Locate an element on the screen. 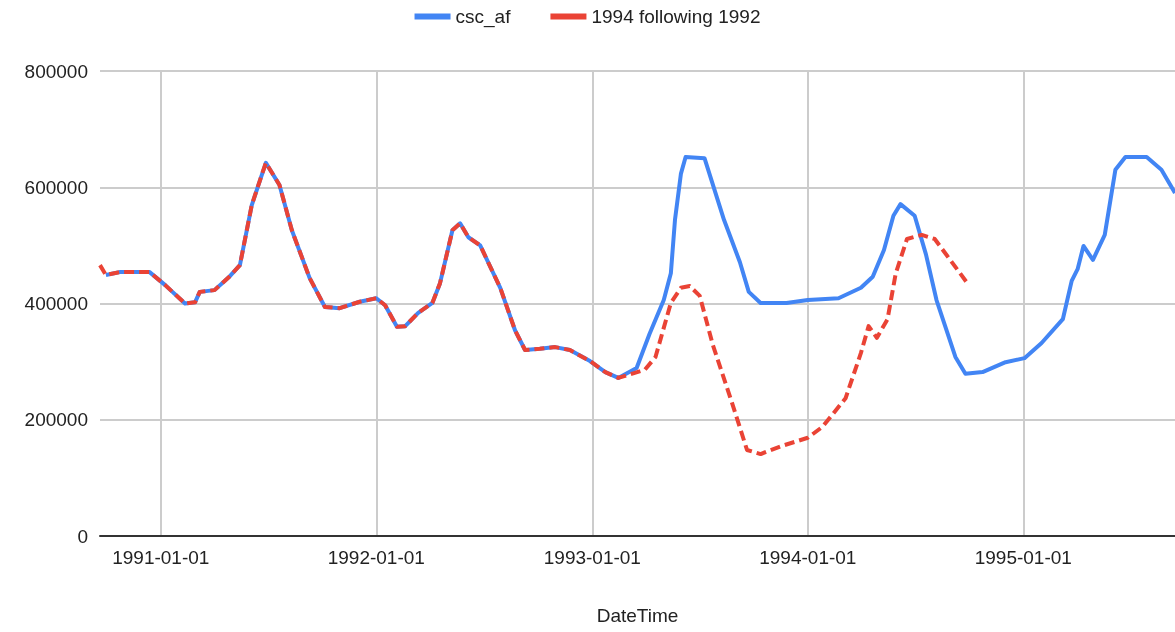  x-tick-label: 1994-01-01 is located at coordinates (808, 557).